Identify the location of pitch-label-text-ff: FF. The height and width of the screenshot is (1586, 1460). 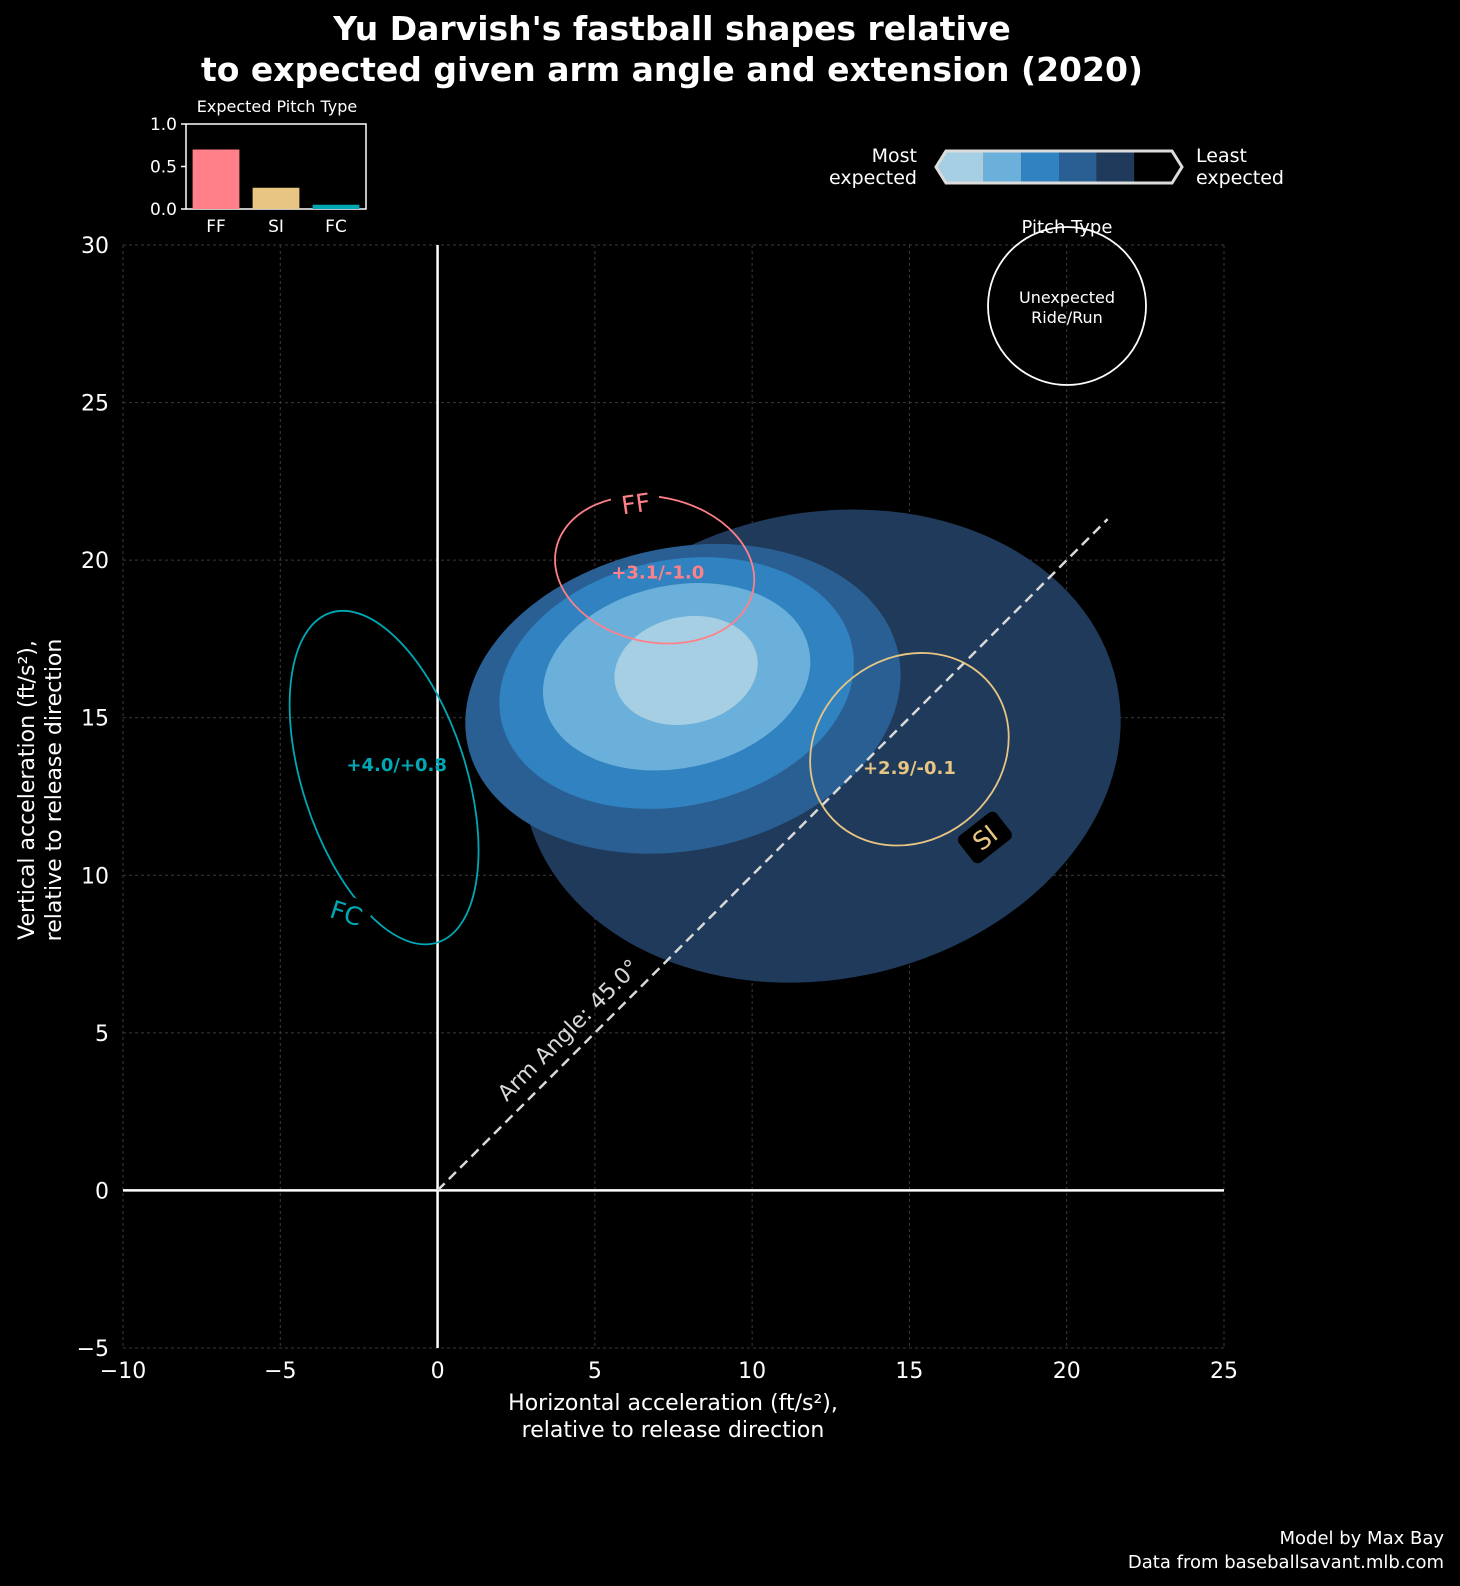
(636, 504).